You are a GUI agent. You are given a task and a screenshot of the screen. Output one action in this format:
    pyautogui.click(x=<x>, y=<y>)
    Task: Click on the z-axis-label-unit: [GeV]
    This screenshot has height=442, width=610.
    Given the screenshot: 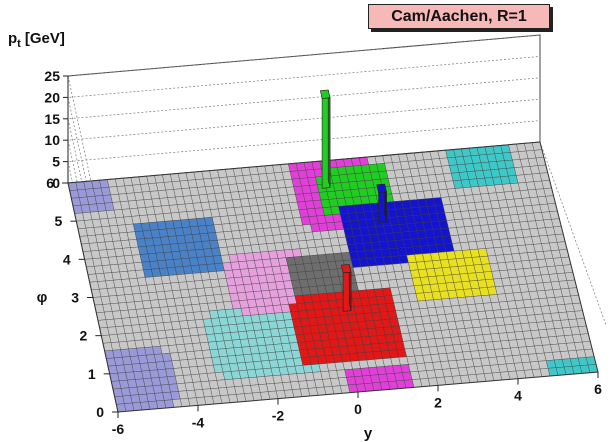 What is the action you would take?
    pyautogui.click(x=44, y=38)
    